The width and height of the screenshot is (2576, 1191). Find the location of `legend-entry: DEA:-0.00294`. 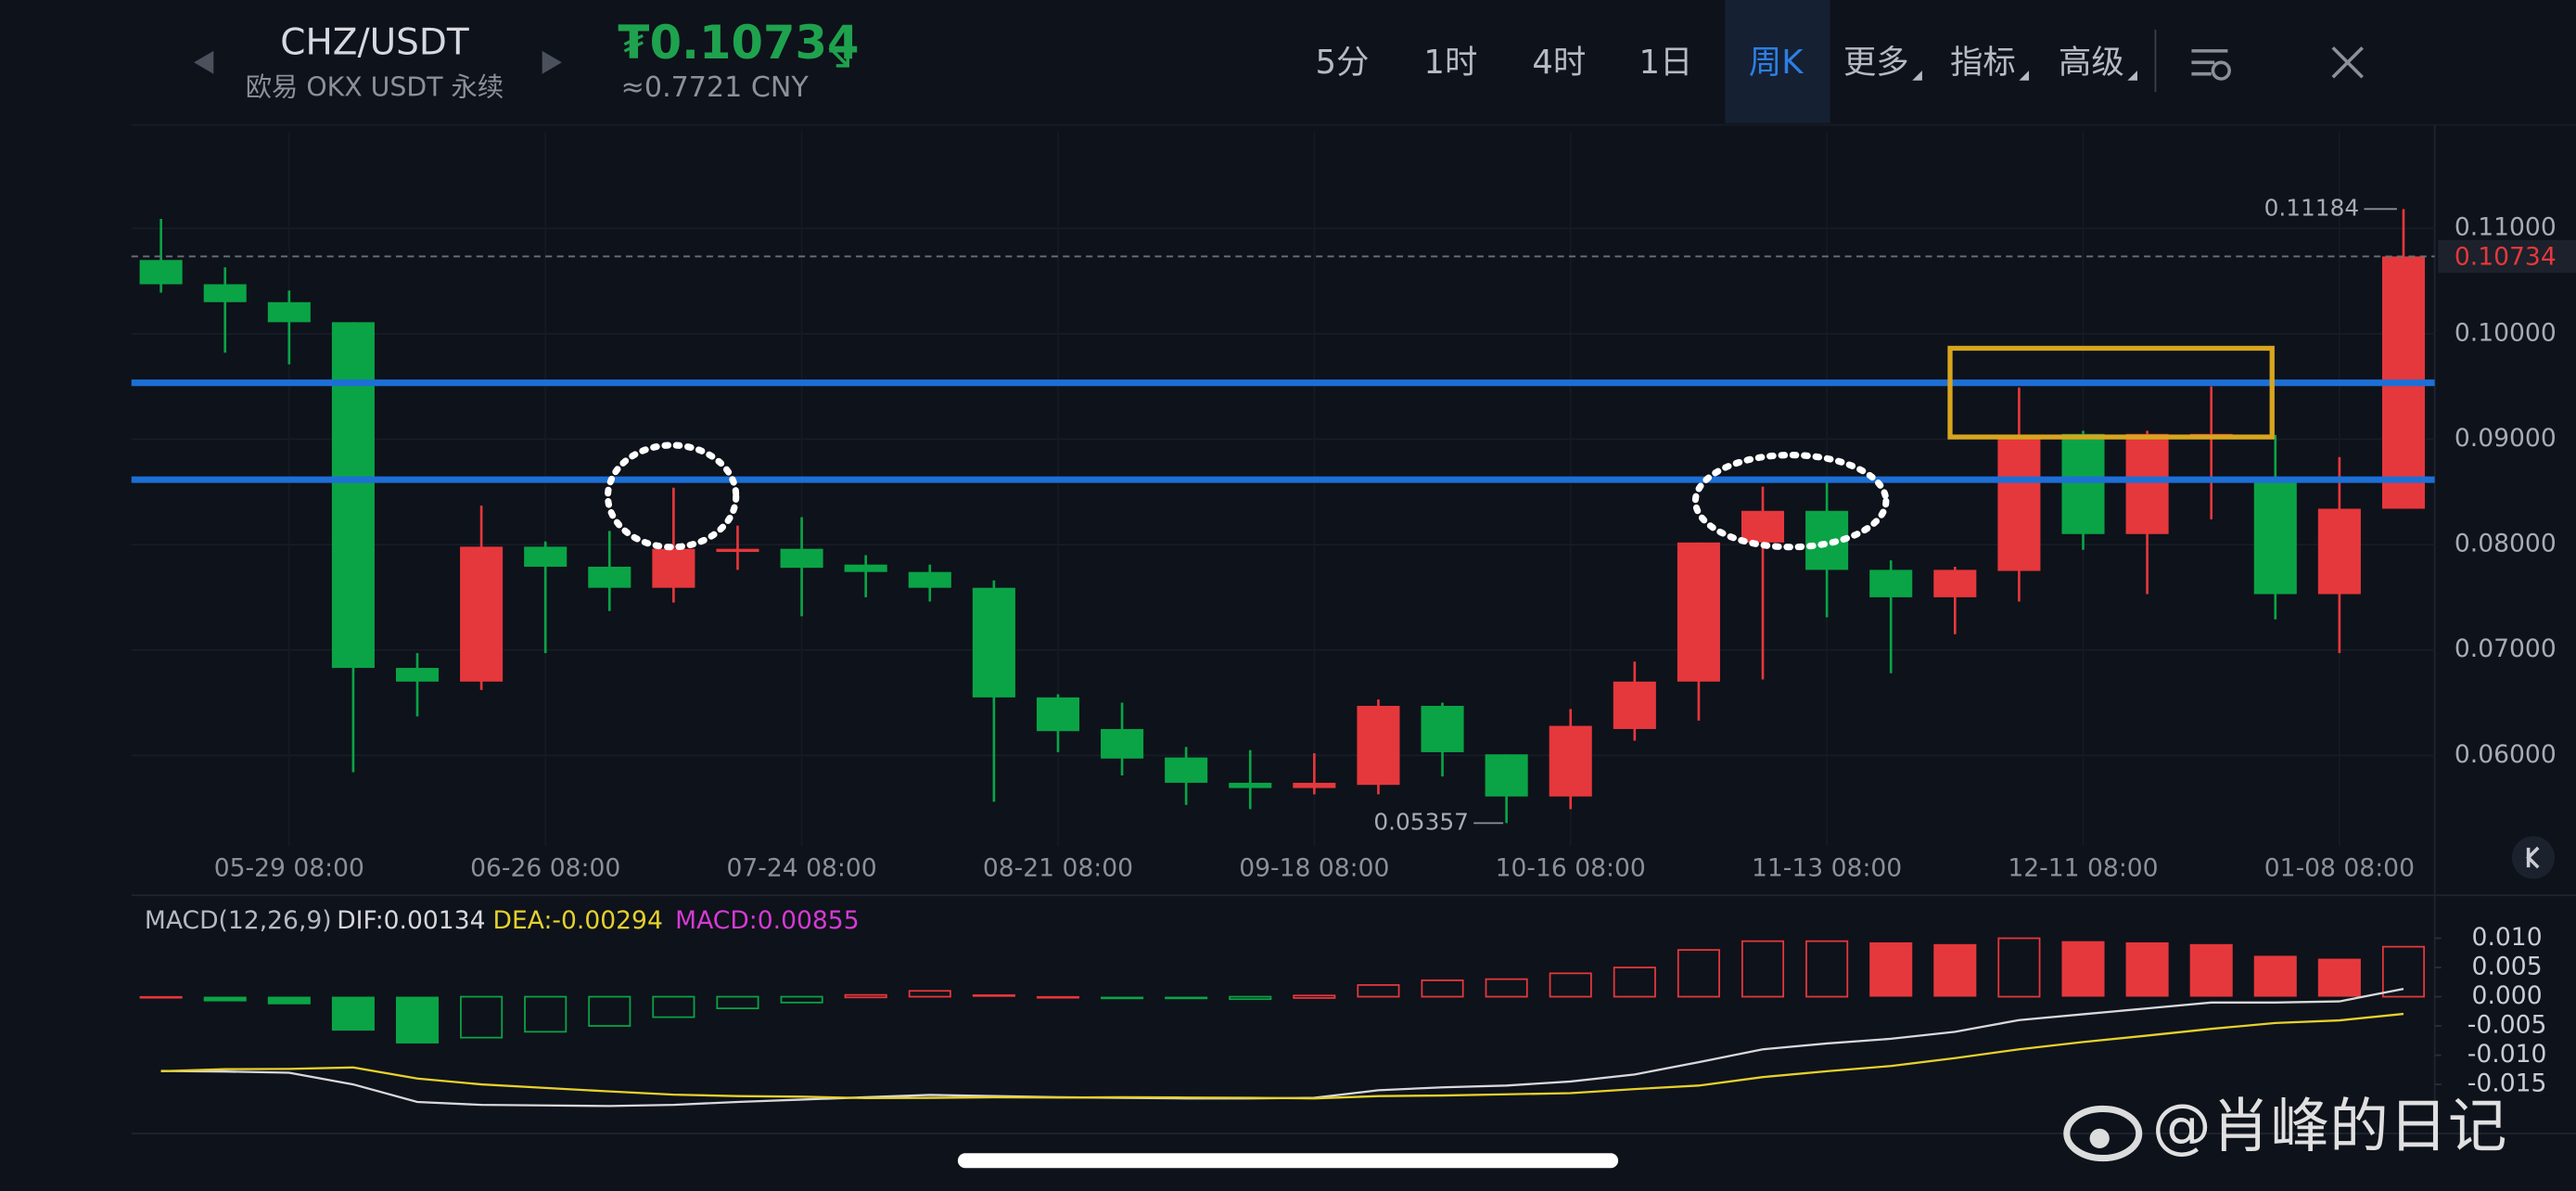

legend-entry: DEA:-0.00294 is located at coordinates (578, 920).